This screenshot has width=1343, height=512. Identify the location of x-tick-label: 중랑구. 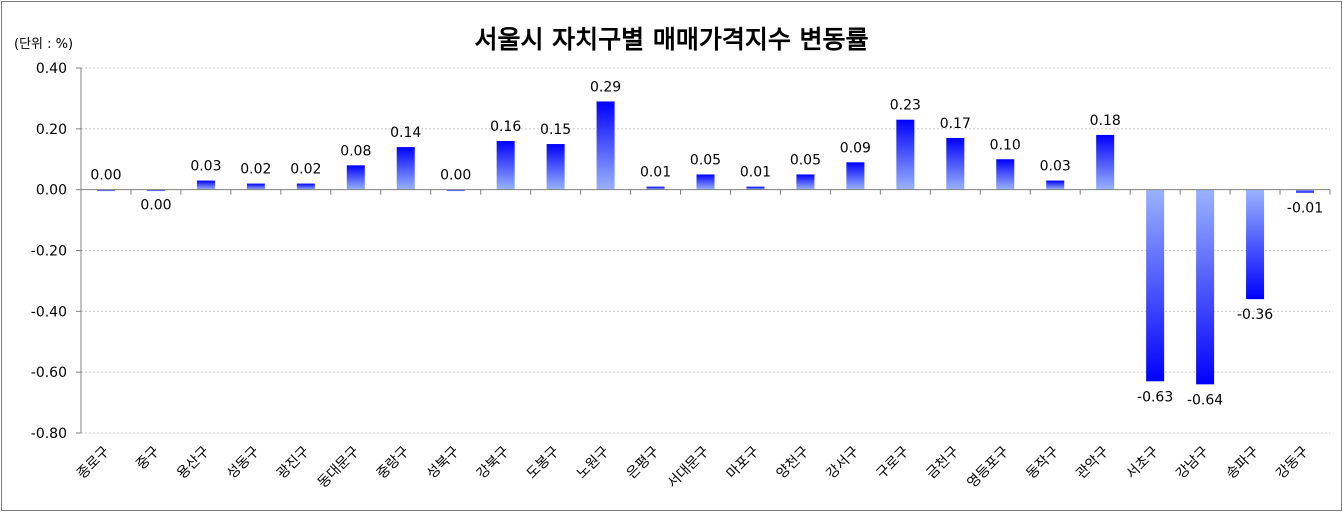
(393, 462).